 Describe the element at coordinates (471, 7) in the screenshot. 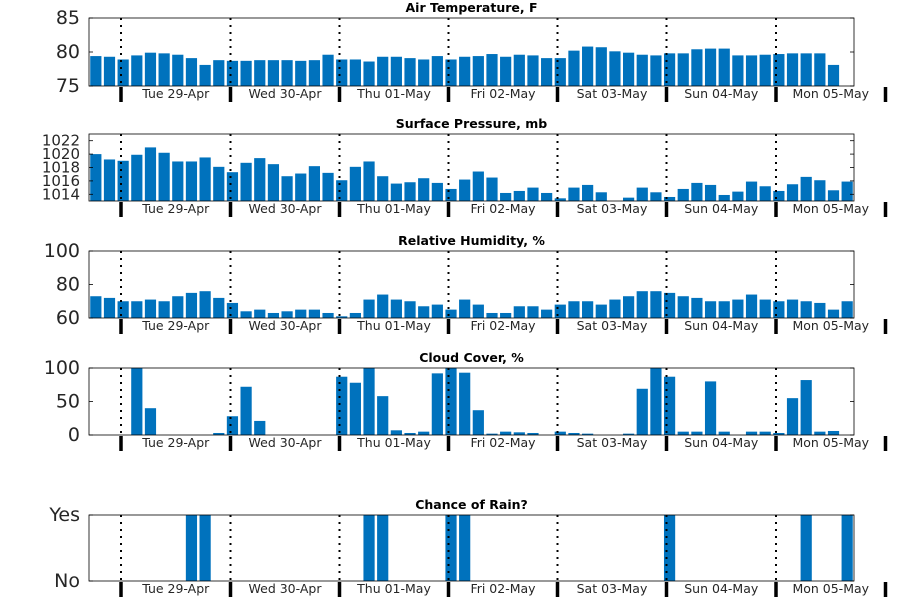

I see `chart-title: Air Temperature, F` at that location.